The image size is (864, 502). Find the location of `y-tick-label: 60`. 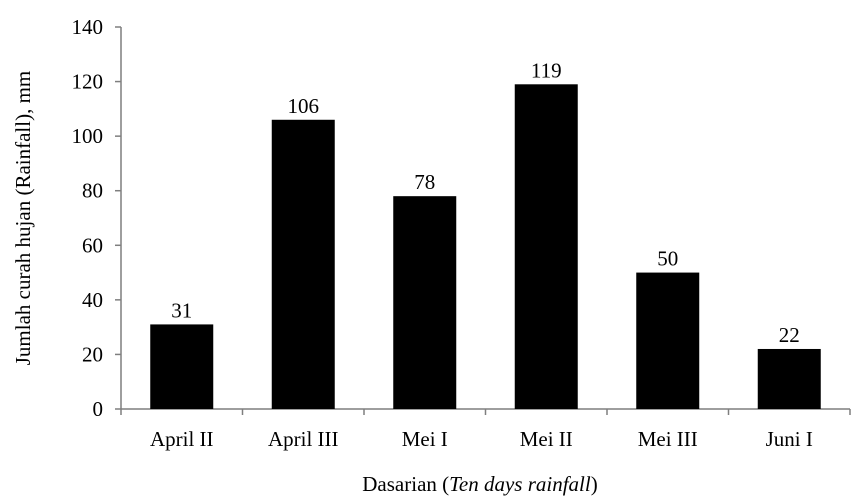

y-tick-label: 60 is located at coordinates (92, 245).